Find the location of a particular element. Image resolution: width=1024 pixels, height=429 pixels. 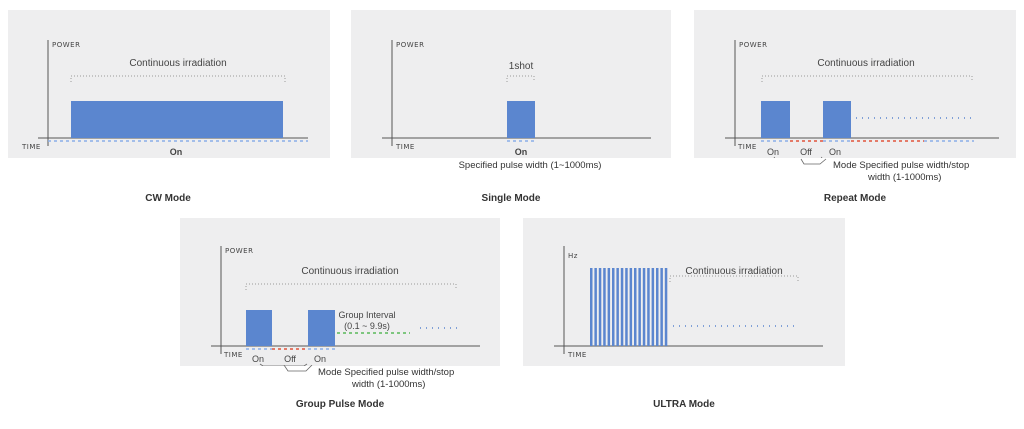

cw-mode-caption: CW Mode is located at coordinates (168, 198).